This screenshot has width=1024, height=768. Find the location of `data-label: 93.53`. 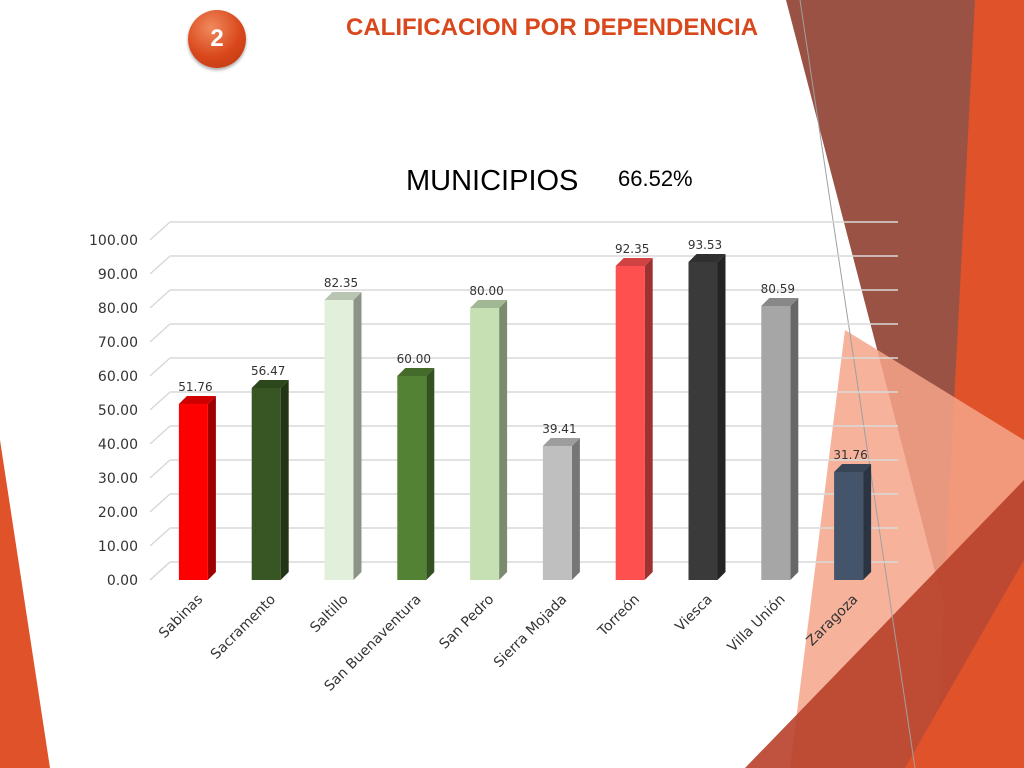

data-label: 93.53 is located at coordinates (705, 245).